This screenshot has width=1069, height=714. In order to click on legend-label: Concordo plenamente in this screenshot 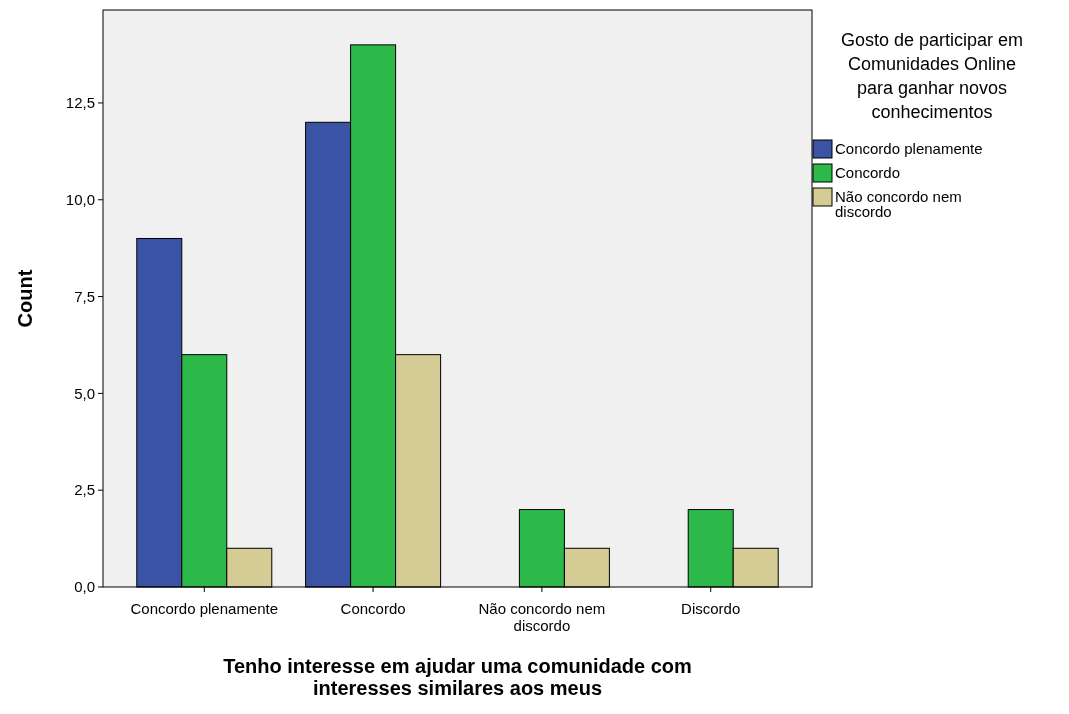, I will do `click(909, 148)`.